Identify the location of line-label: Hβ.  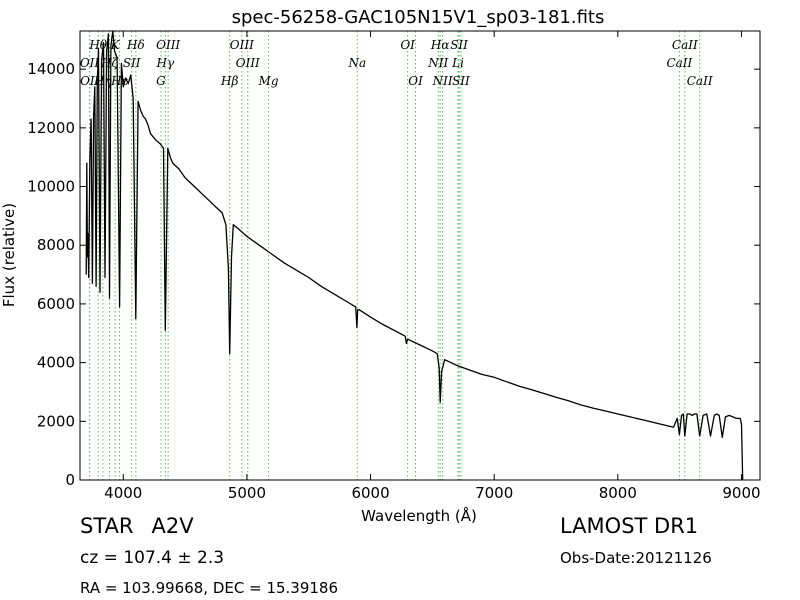
(229, 81).